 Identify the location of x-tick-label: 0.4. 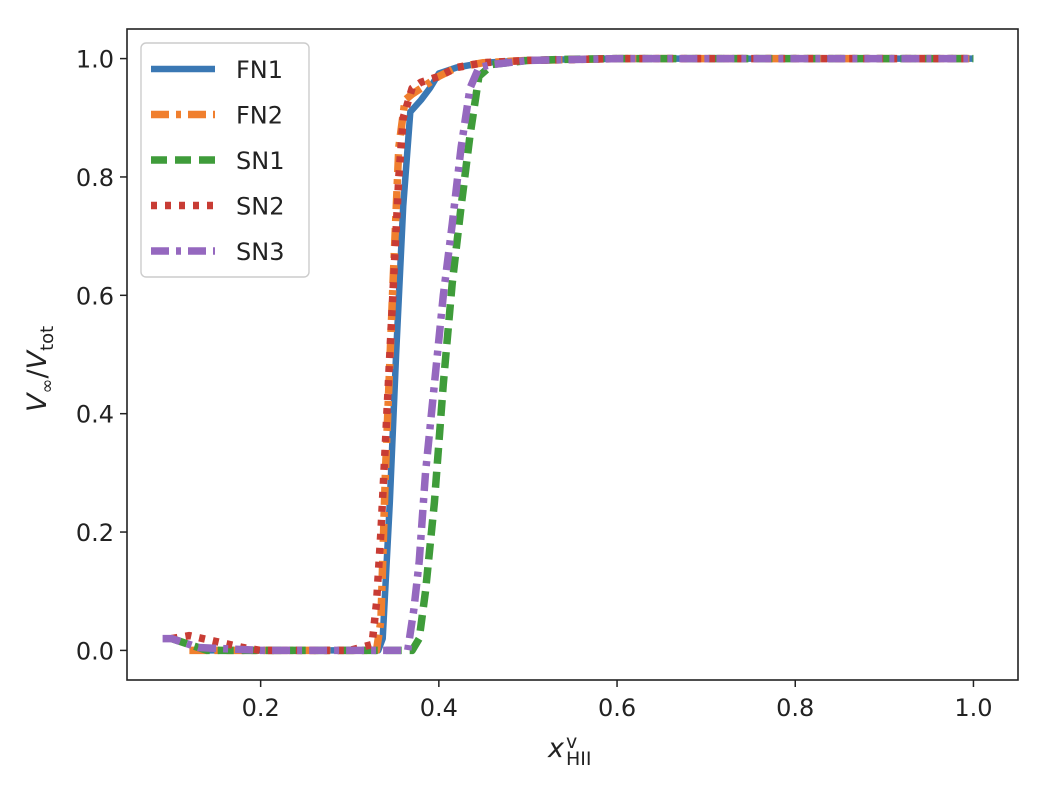
(439, 708).